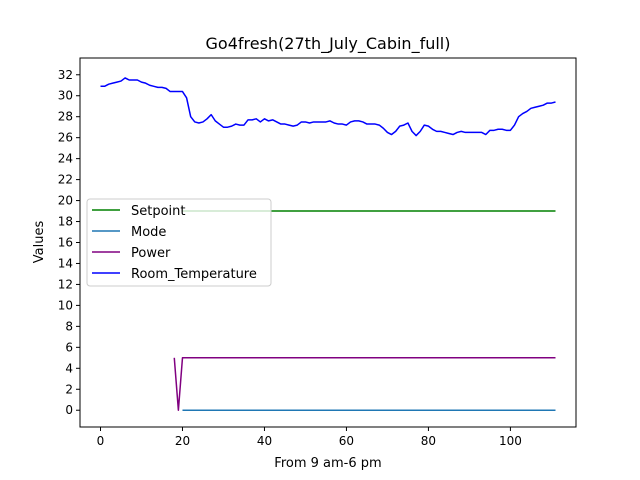 This screenshot has width=640, height=480. What do you see at coordinates (65, 201) in the screenshot?
I see `y-tick-label: 20` at bounding box center [65, 201].